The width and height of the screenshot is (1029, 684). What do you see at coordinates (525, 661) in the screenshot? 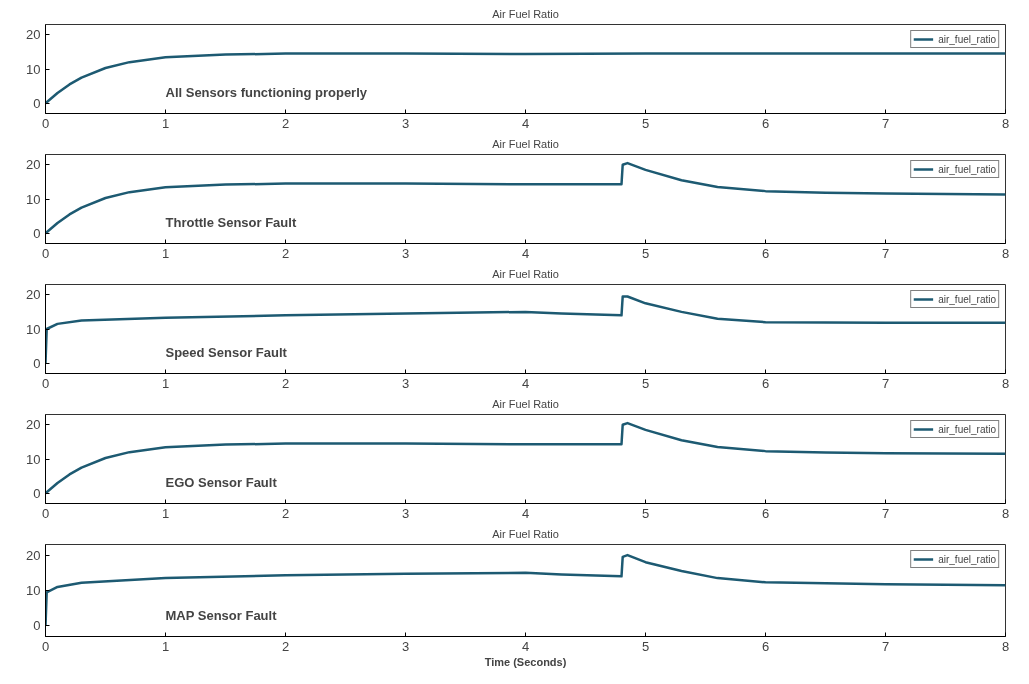
I see `x-axis-title: Time (Seconds)` at bounding box center [525, 661].